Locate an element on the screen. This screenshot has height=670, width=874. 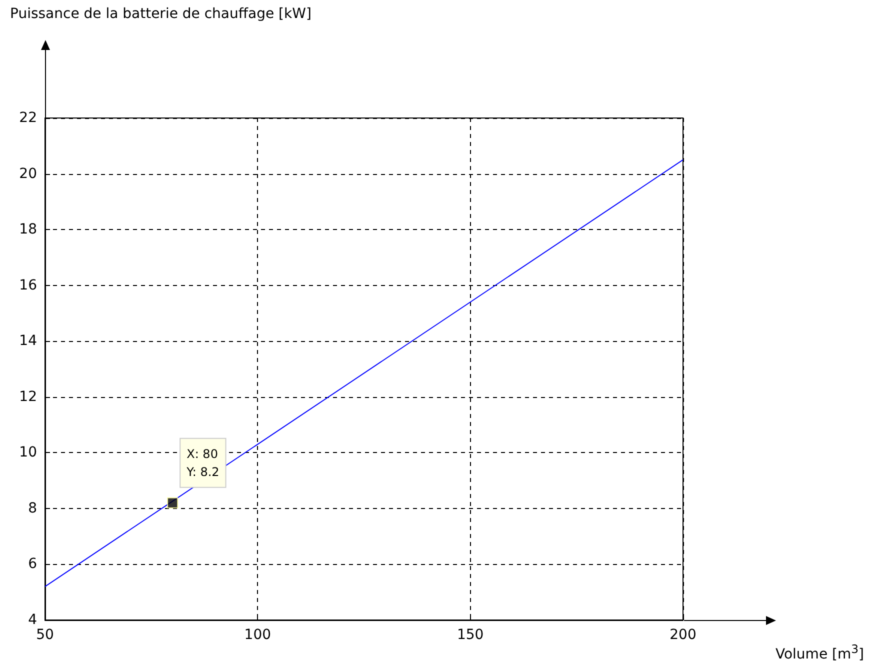
y-tick-label: 22 is located at coordinates (28, 118).